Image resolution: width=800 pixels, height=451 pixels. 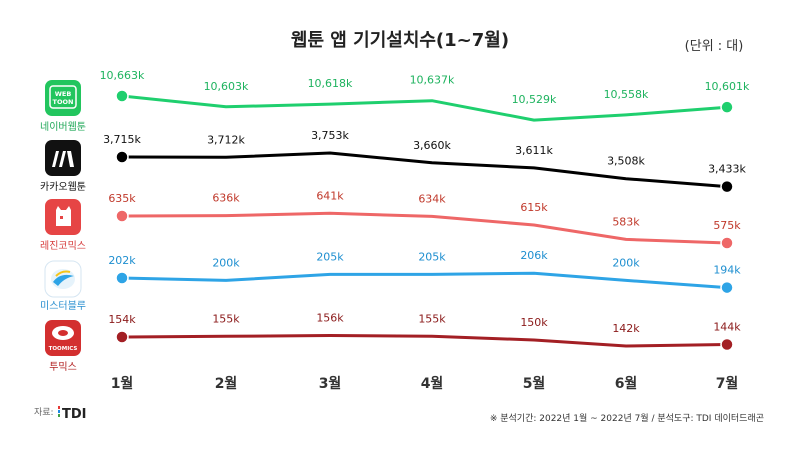 I want to click on data-label: 154k, so click(x=122, y=319).